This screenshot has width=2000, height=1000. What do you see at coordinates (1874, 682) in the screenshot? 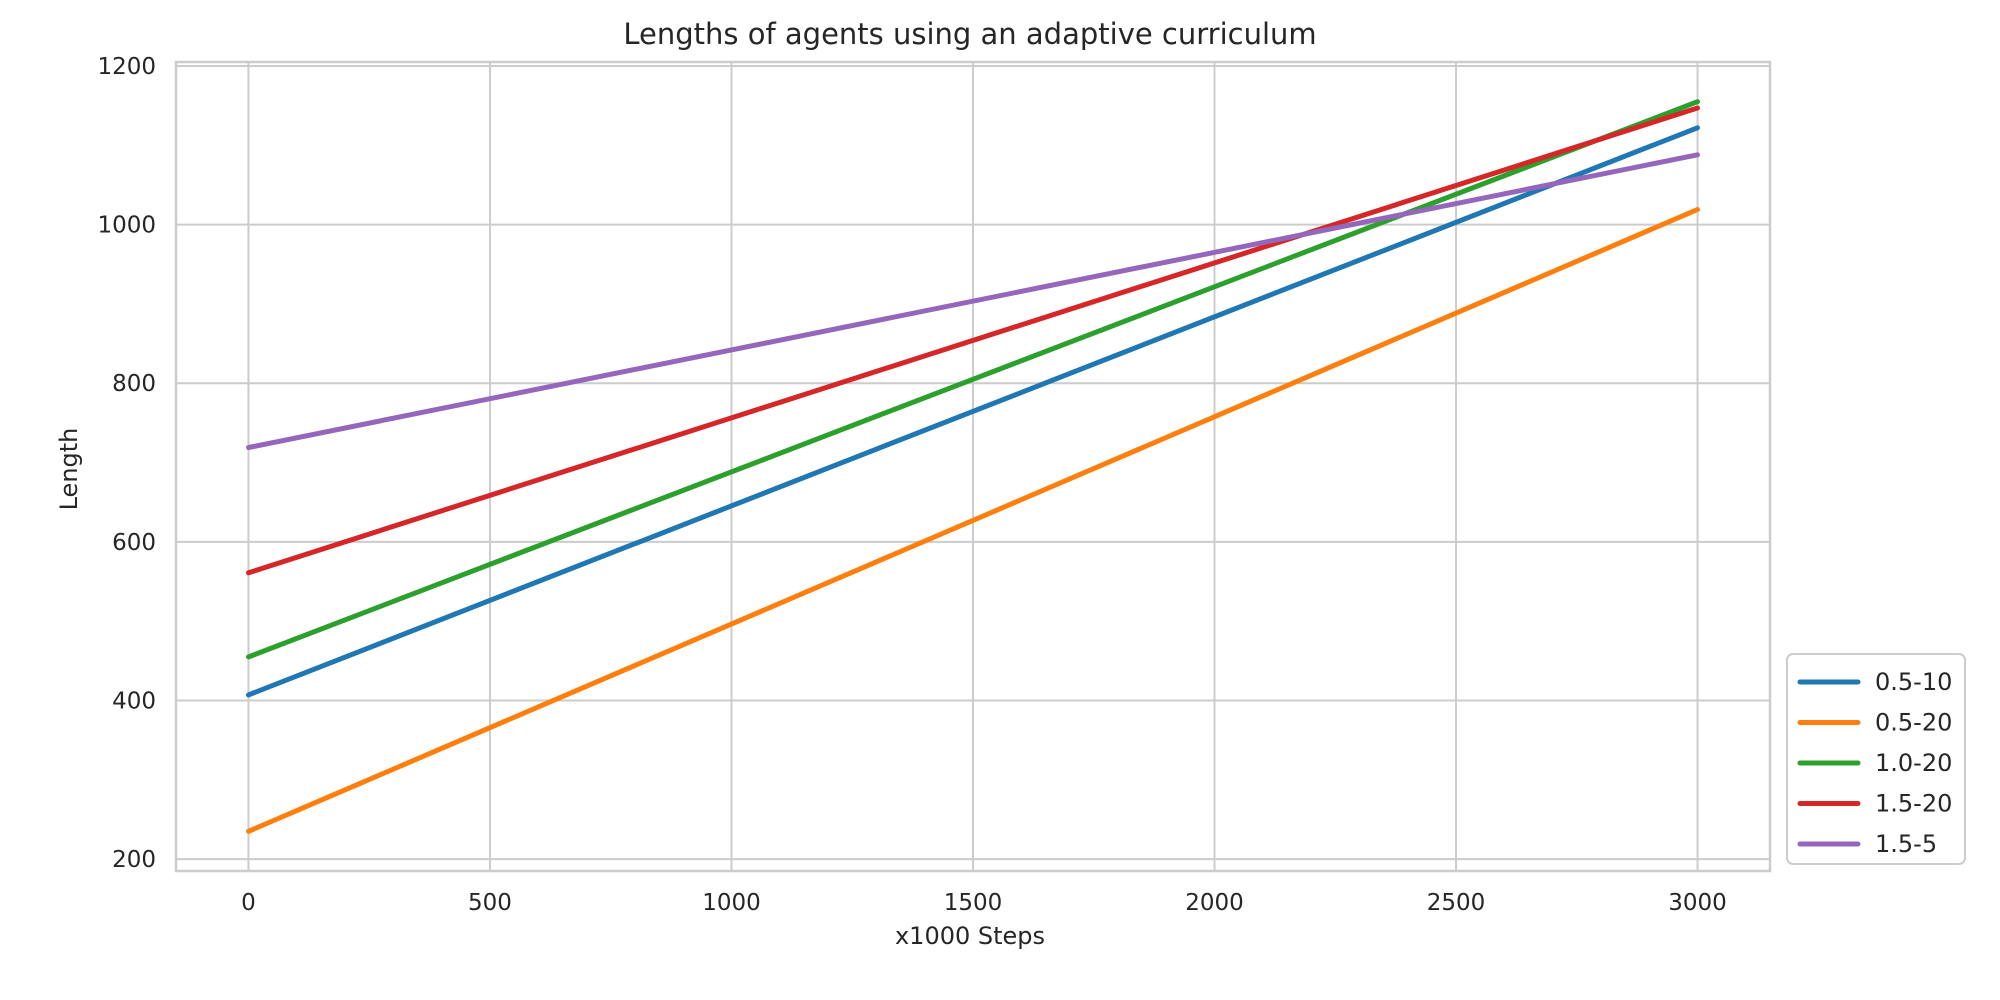
I see `legend-item: 0.5-10` at bounding box center [1874, 682].